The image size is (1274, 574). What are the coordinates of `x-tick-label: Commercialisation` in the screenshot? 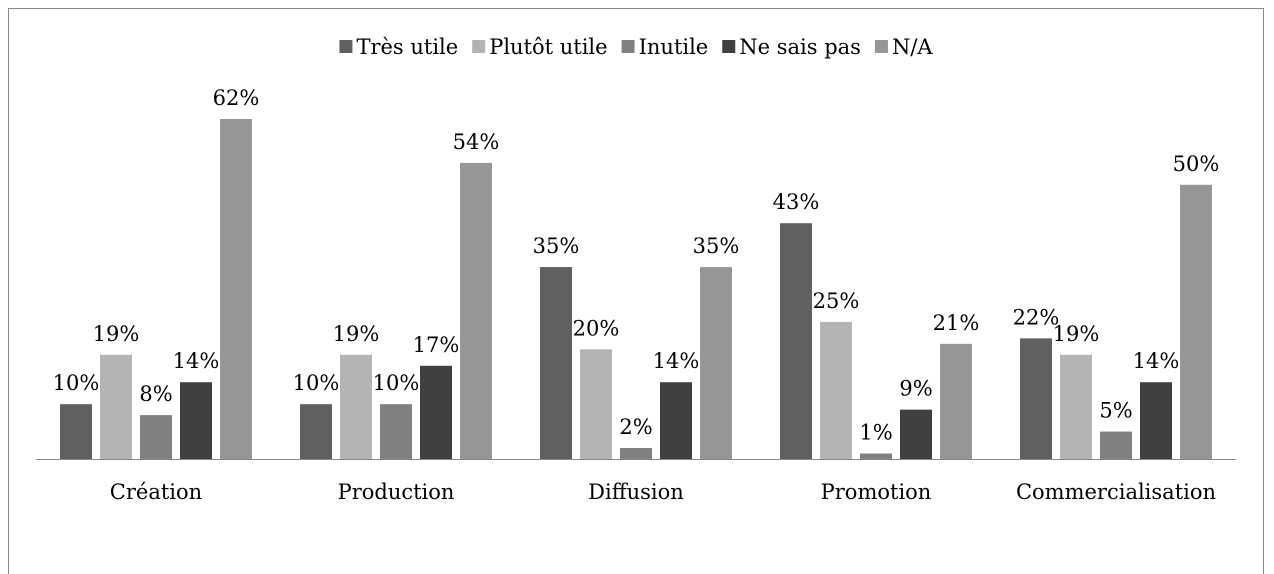 It's located at (1116, 492).